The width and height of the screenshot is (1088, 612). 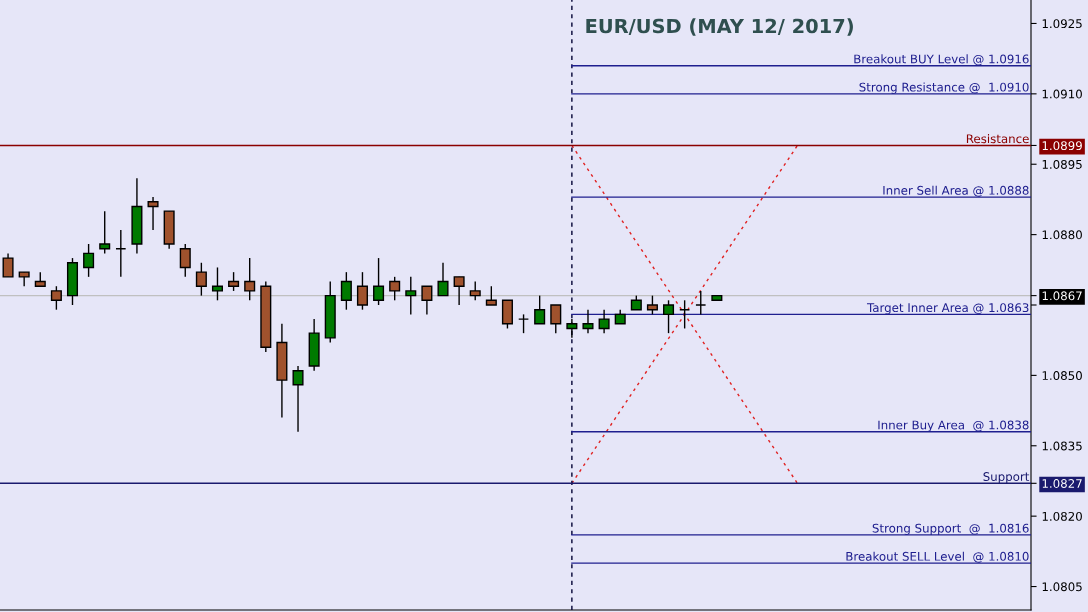 I want to click on y-tick-label: 1.0820, so click(x=1062, y=516).